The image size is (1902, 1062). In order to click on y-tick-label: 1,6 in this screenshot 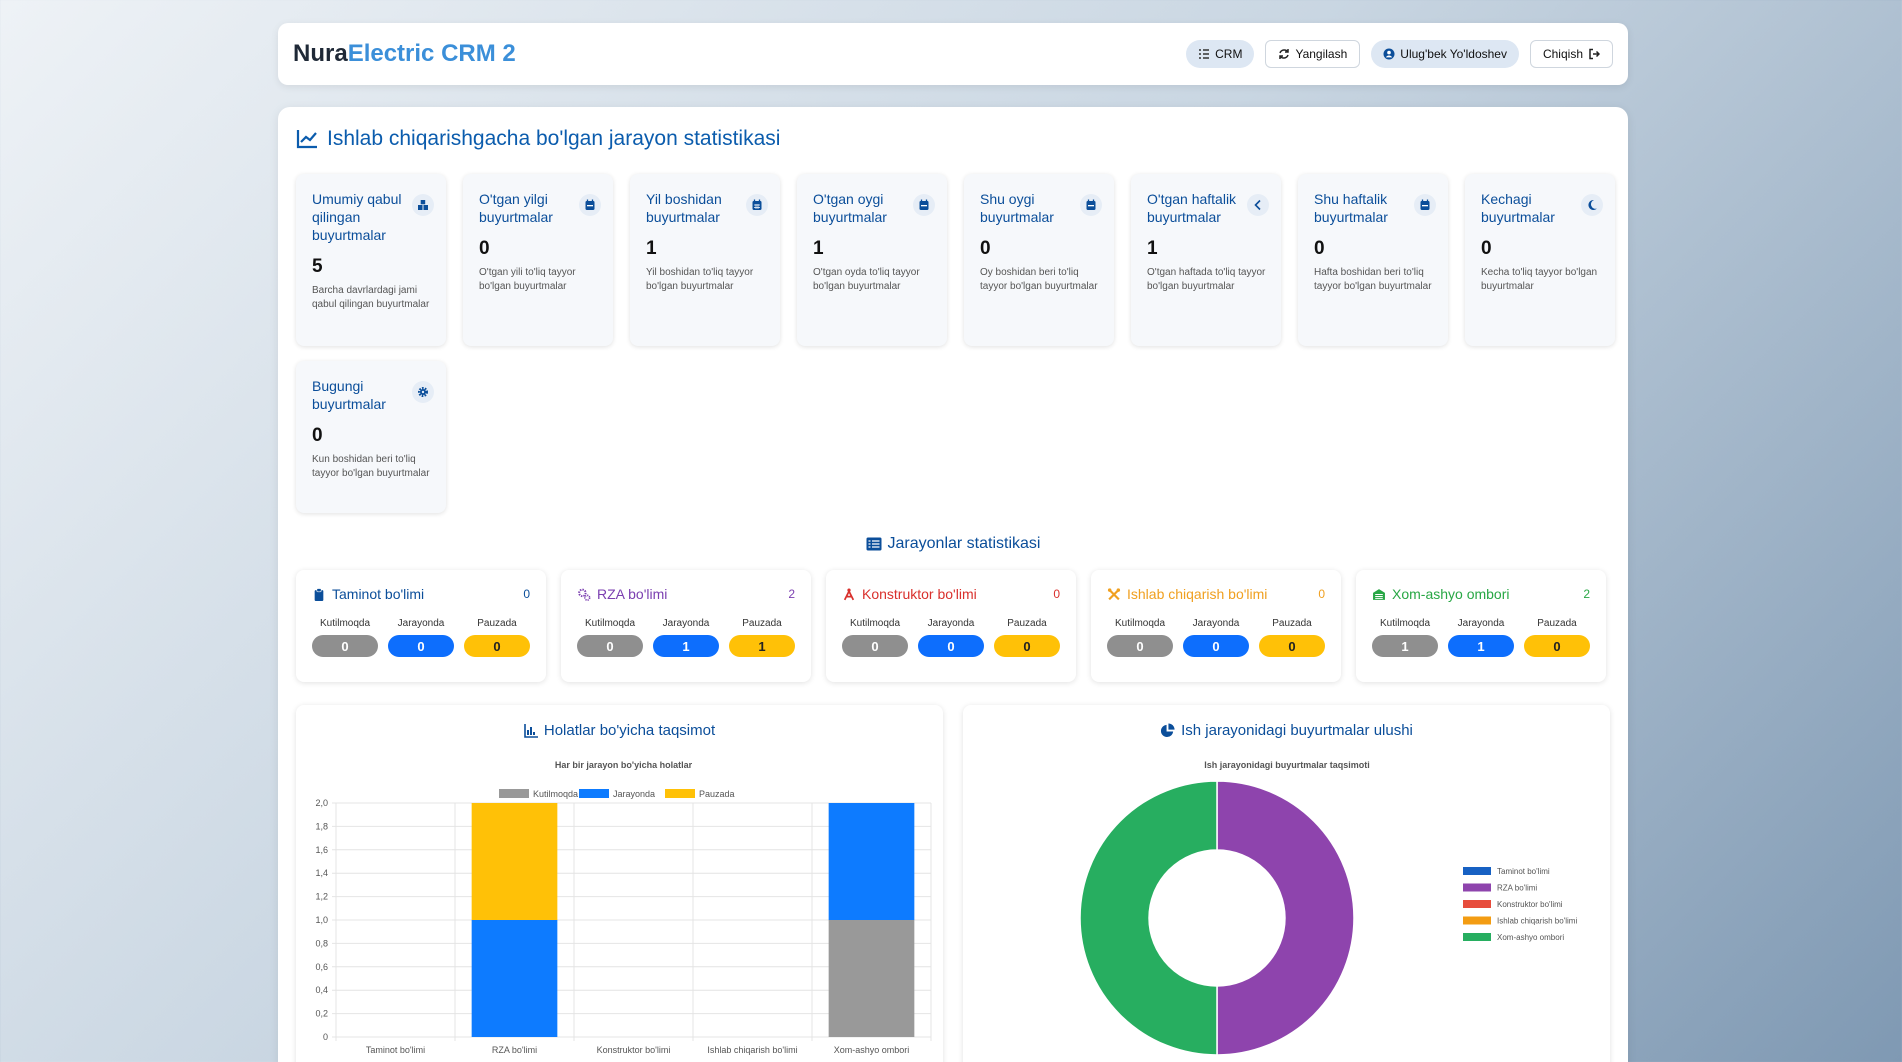, I will do `click(321, 850)`.